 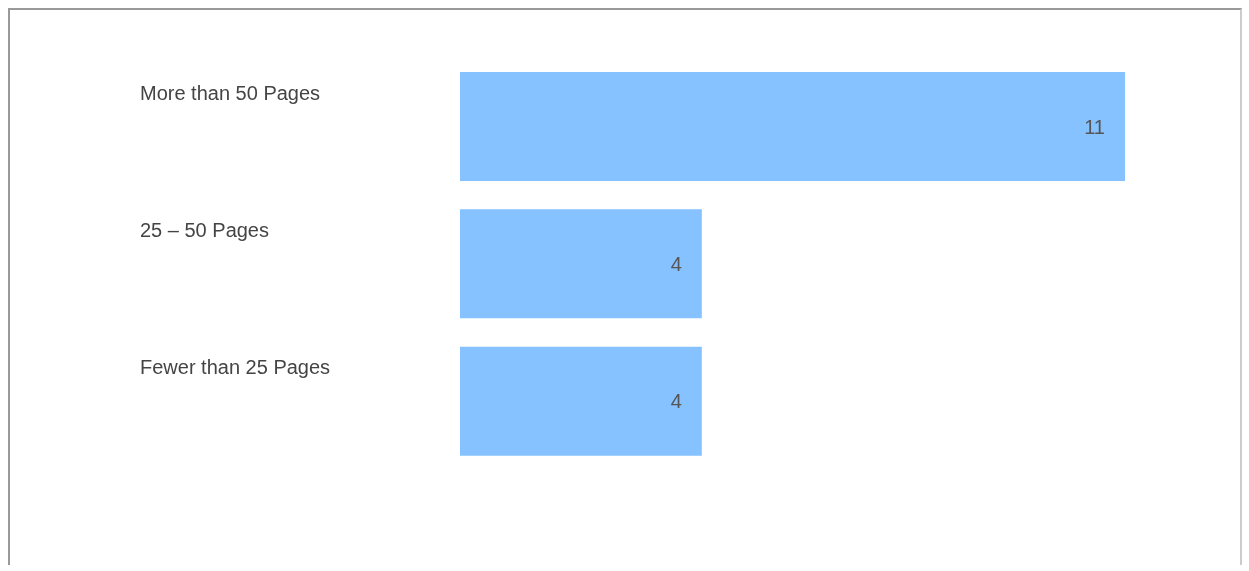 What do you see at coordinates (235, 367) in the screenshot?
I see `y-tick-label: Fewer than 25 Pages` at bounding box center [235, 367].